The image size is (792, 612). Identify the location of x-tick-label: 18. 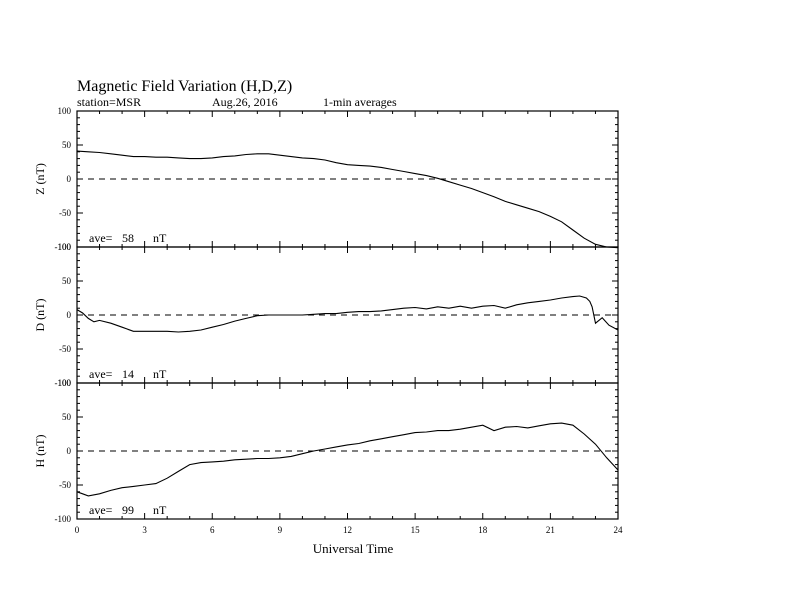
(483, 530).